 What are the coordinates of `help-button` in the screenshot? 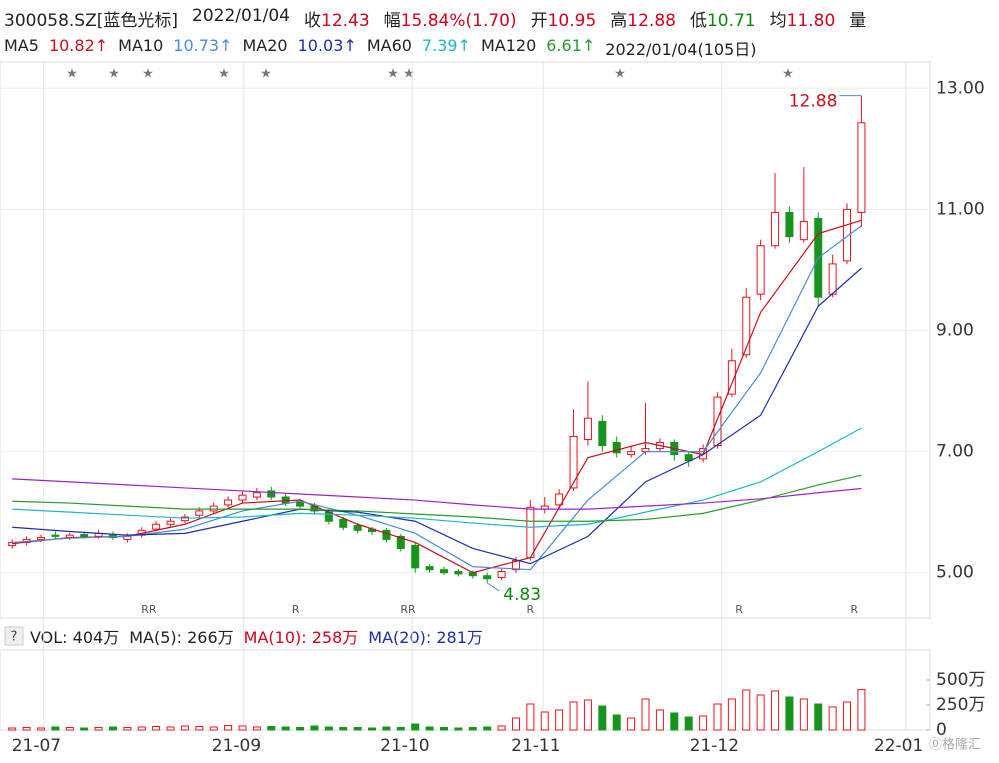 It's located at (14, 636).